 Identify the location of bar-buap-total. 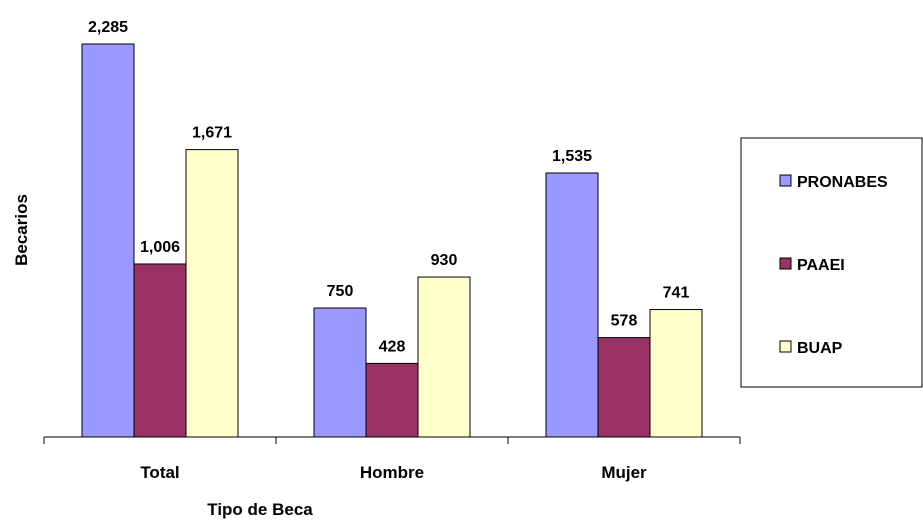
(212, 293).